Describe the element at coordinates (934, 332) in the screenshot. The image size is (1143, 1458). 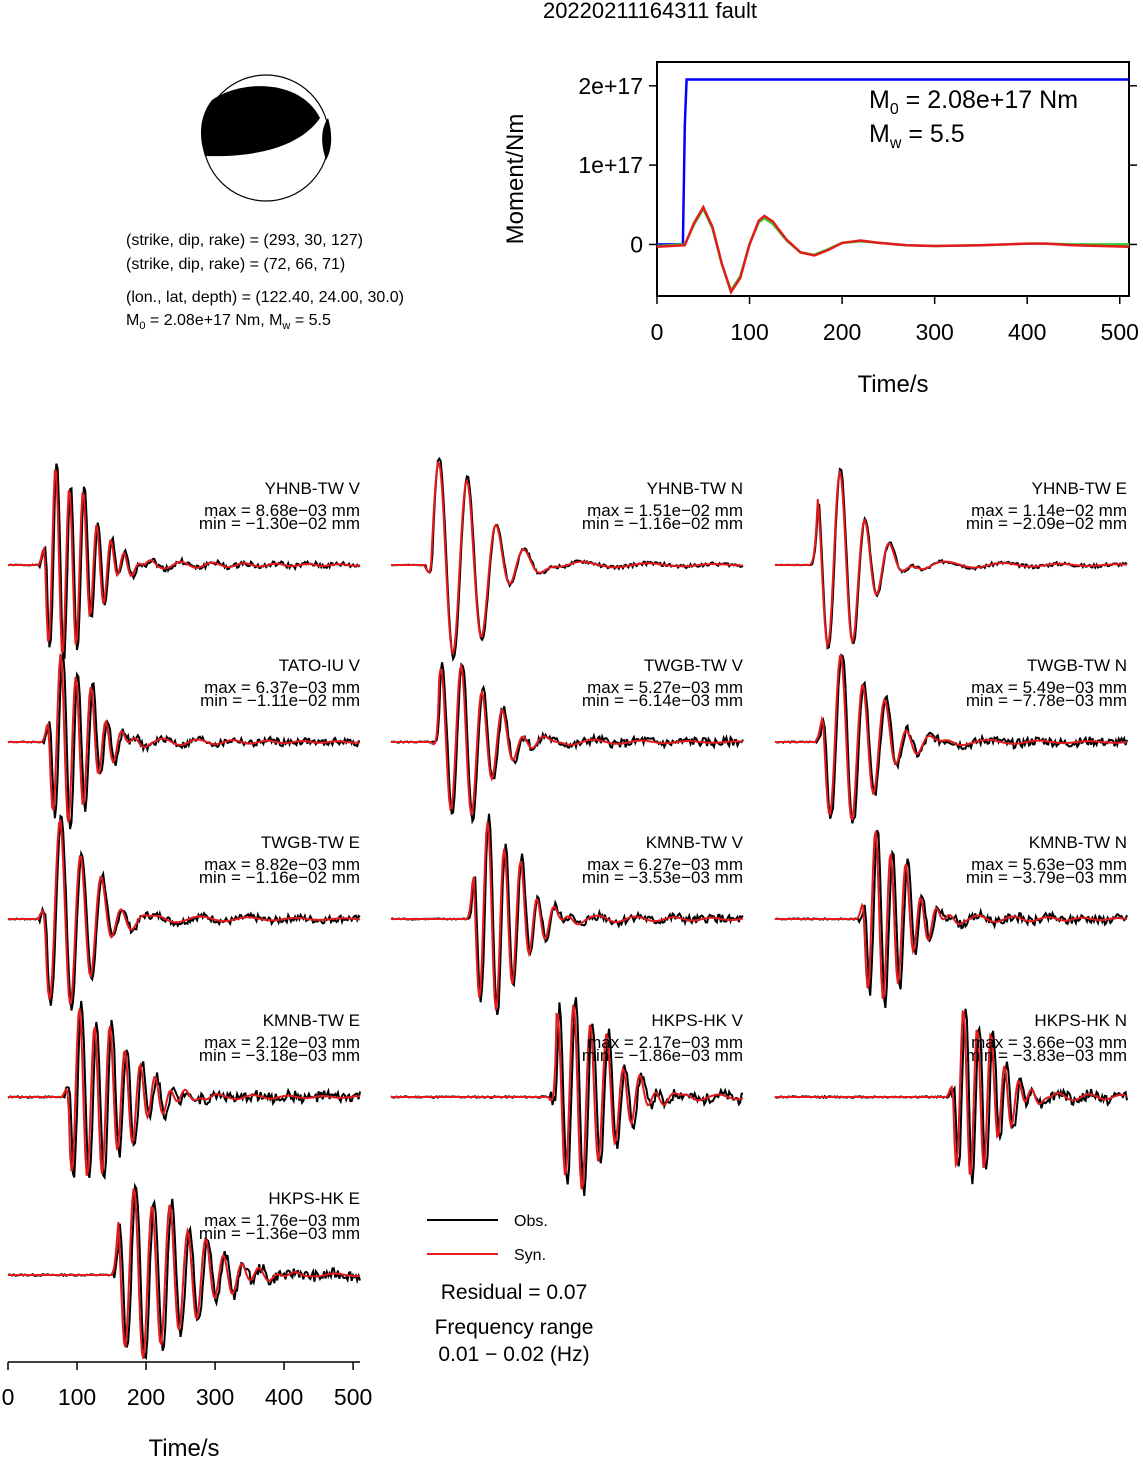
I see `moment-x-tick-label: 300` at that location.